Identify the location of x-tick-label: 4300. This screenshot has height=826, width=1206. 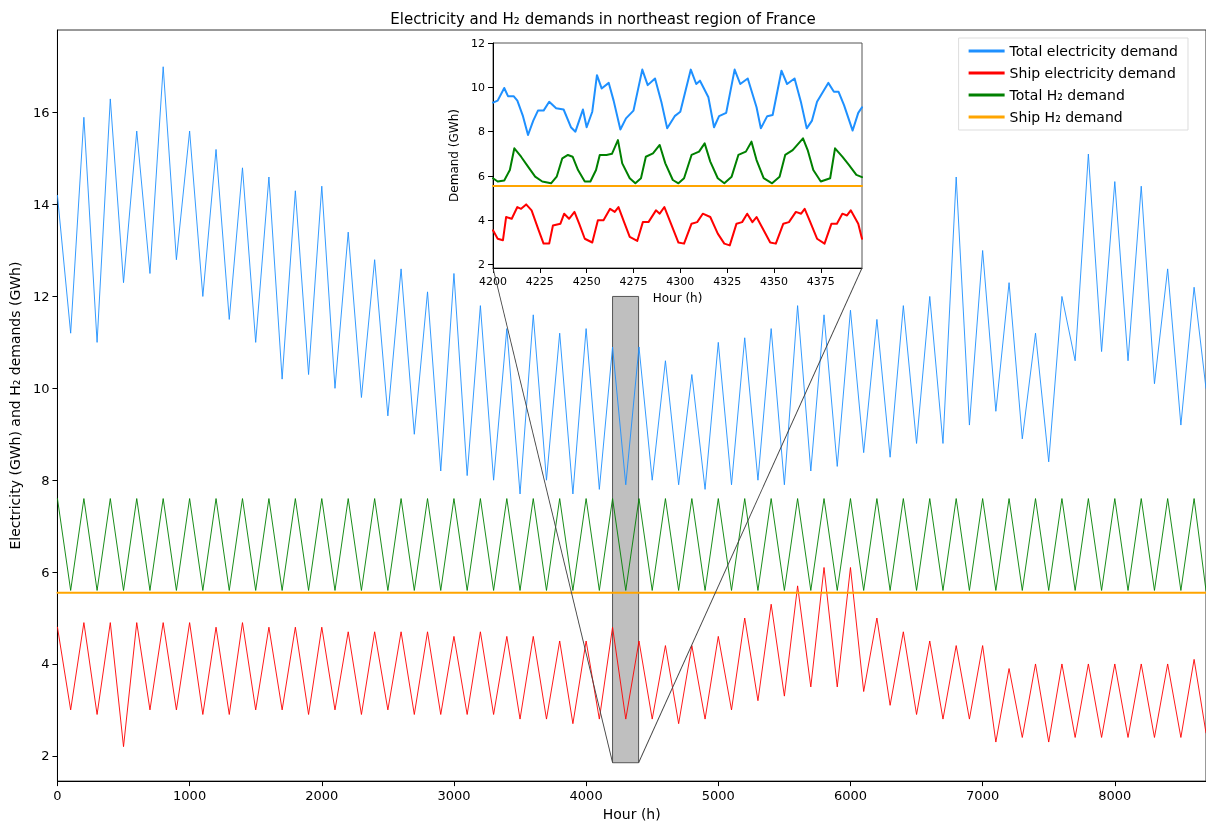
(680, 281).